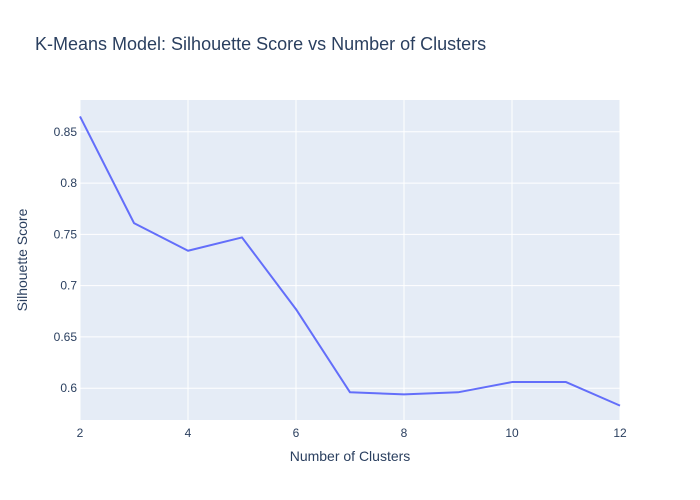 This screenshot has width=700, height=500. Describe the element at coordinates (68, 183) in the screenshot. I see `y-tick-label: 0.8` at that location.